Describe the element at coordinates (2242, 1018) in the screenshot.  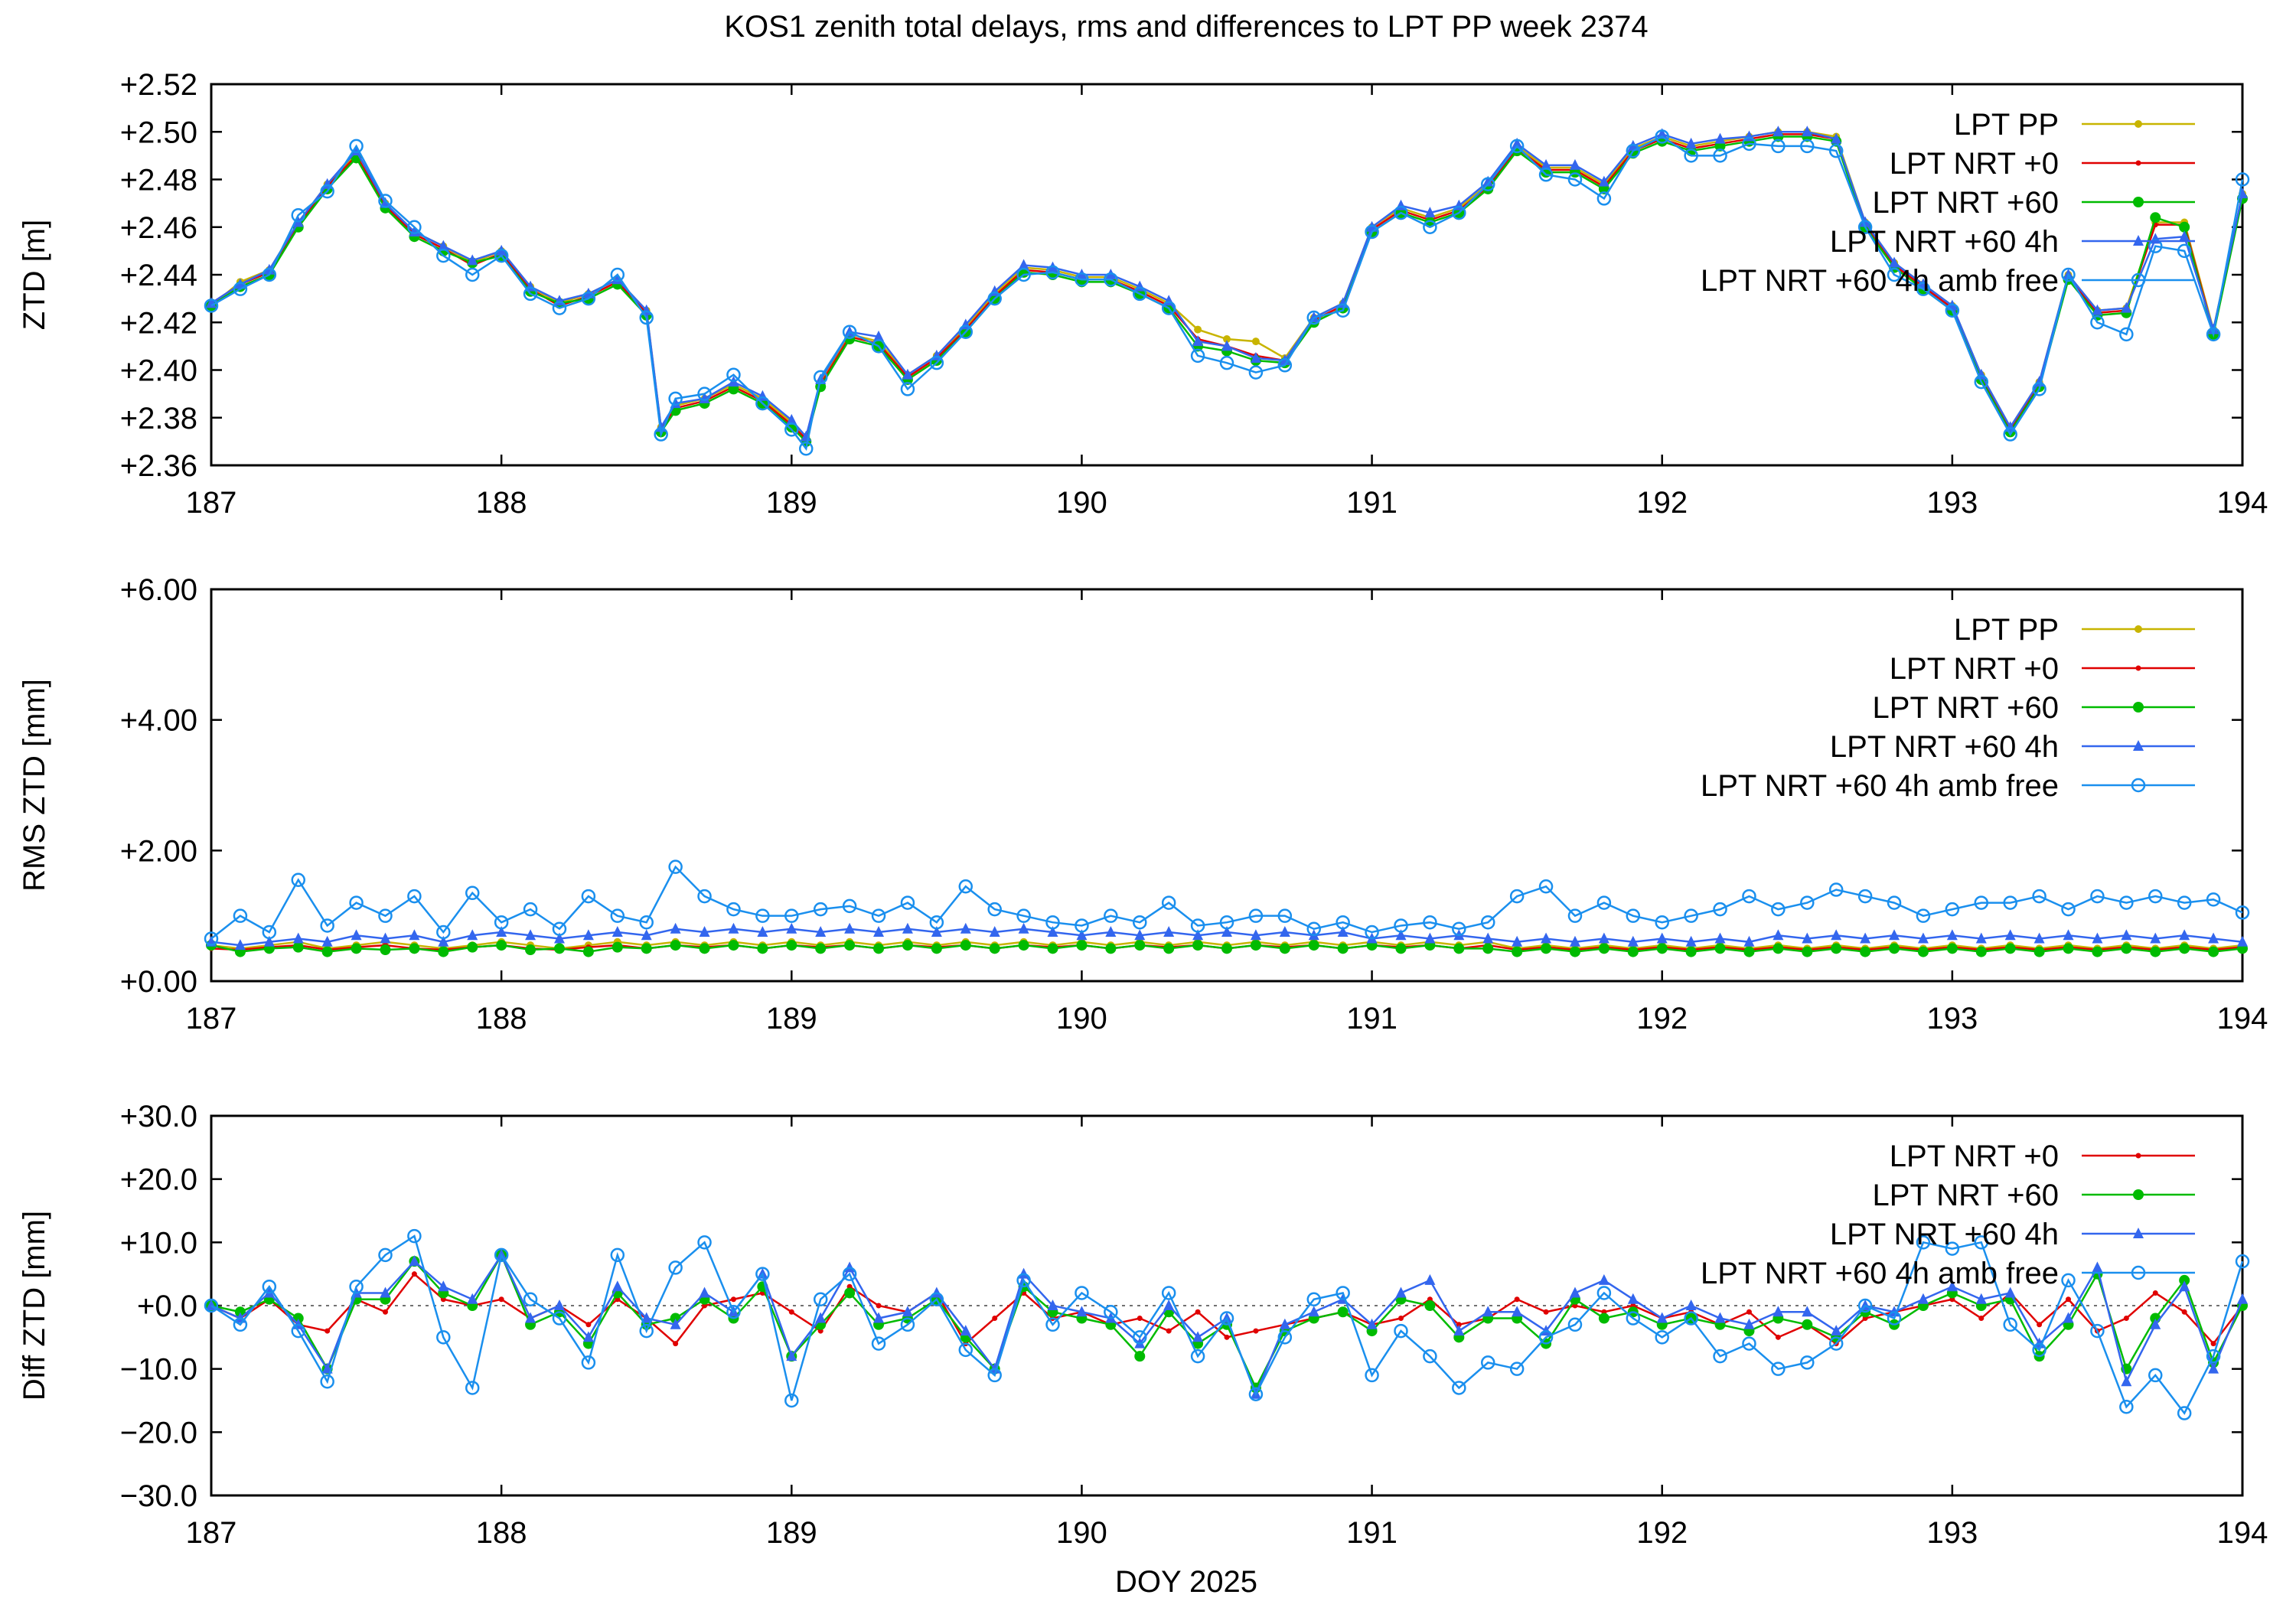
I see `x-tick-label: 194` at that location.